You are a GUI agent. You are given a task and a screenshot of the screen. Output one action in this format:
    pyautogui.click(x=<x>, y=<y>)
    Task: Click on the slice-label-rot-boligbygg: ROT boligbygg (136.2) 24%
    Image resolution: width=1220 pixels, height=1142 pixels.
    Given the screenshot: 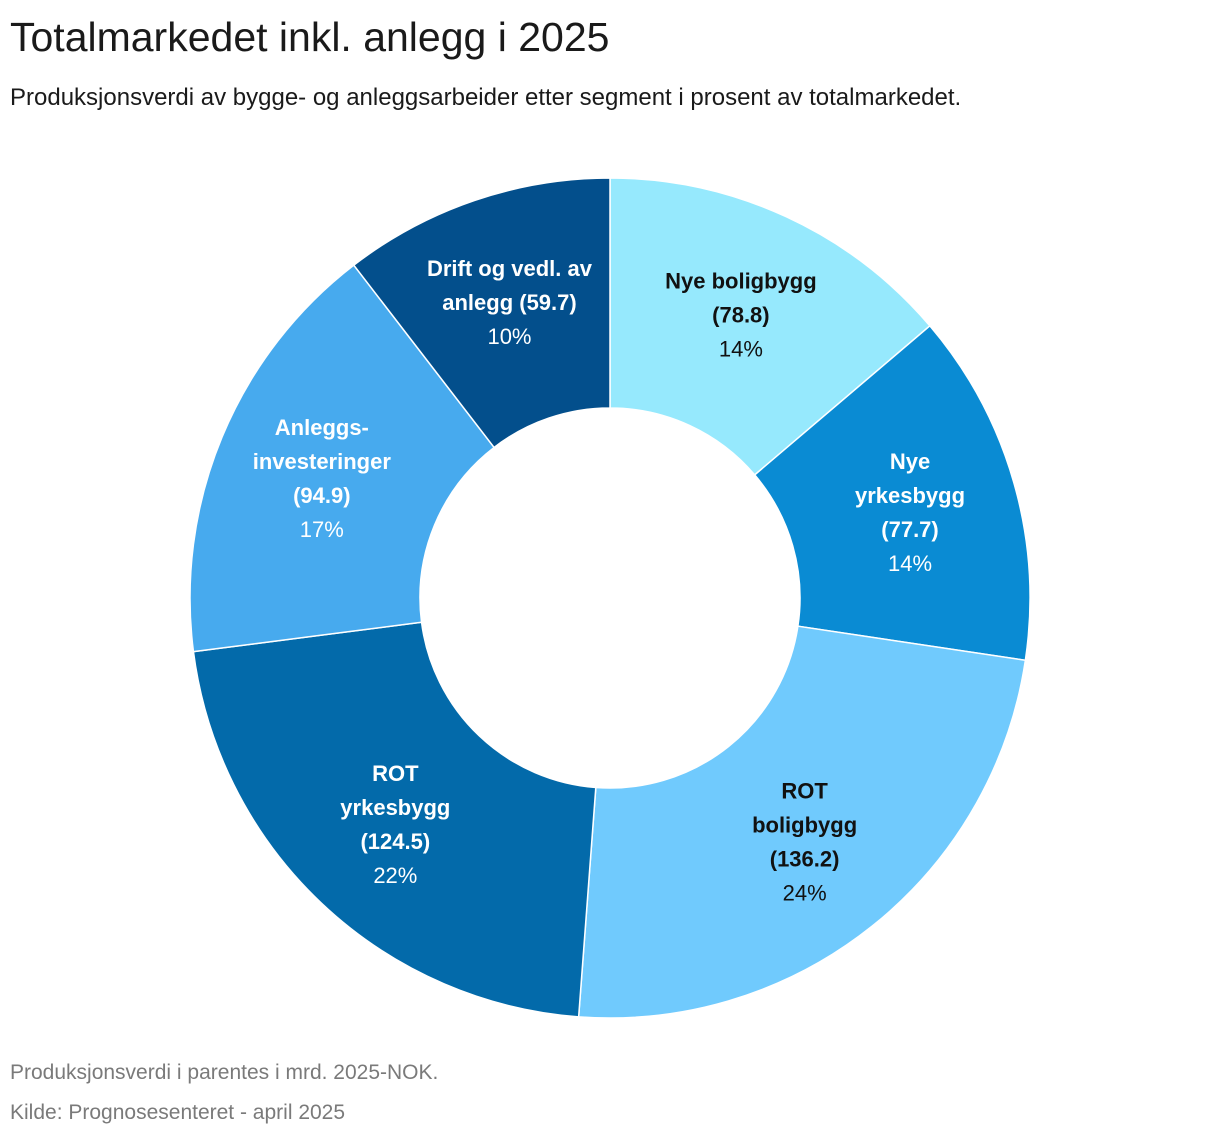 What is the action you would take?
    pyautogui.click(x=804, y=841)
    